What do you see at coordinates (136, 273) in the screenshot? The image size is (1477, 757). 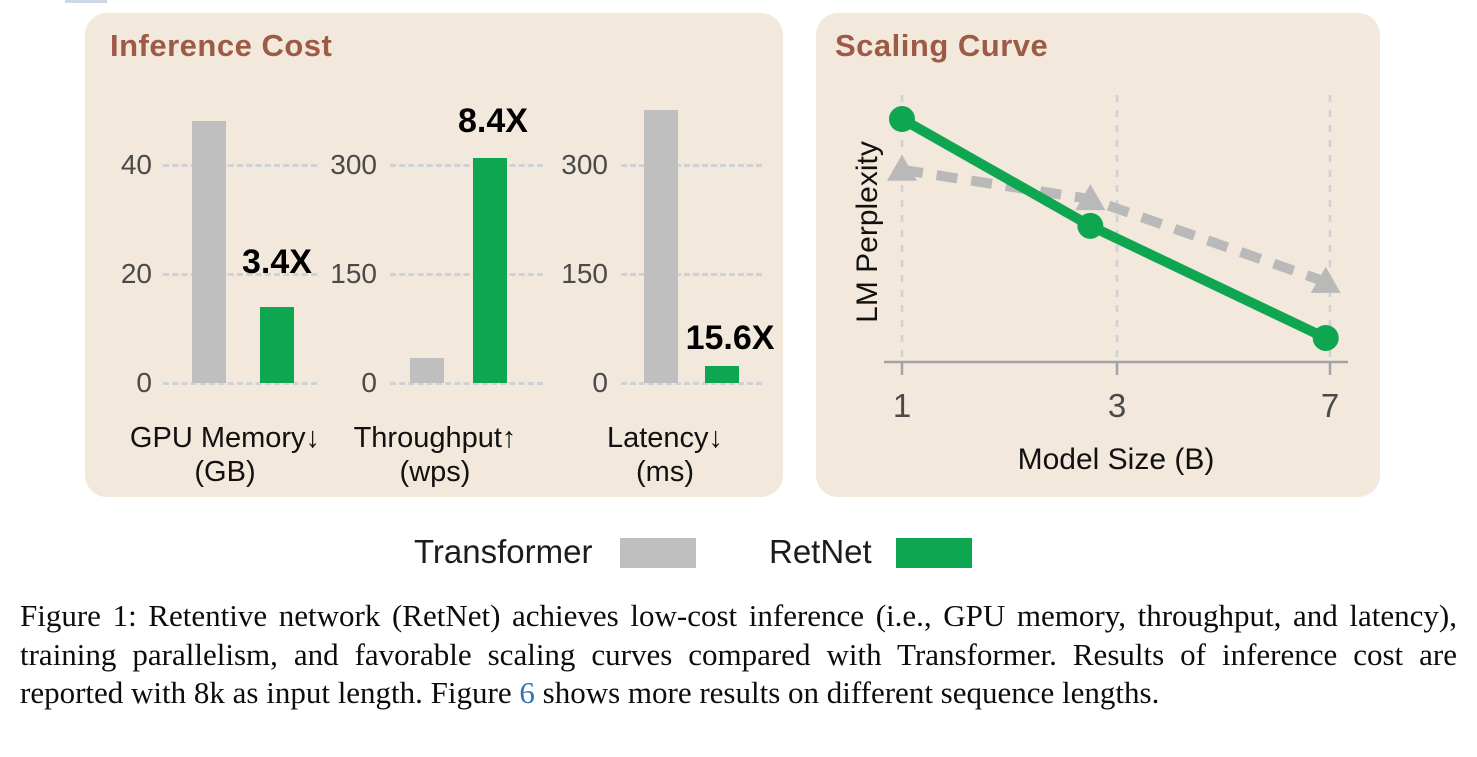 I see `y-tick-label: 20` at bounding box center [136, 273].